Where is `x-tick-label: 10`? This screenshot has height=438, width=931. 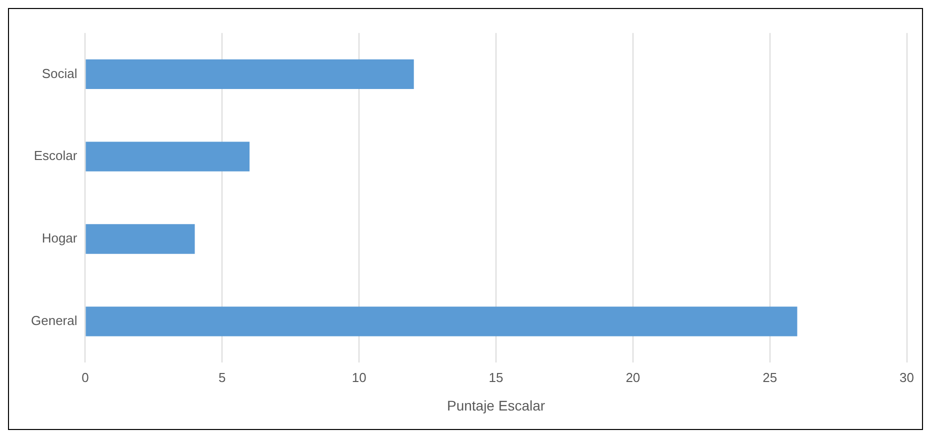 x-tick-label: 10 is located at coordinates (359, 377).